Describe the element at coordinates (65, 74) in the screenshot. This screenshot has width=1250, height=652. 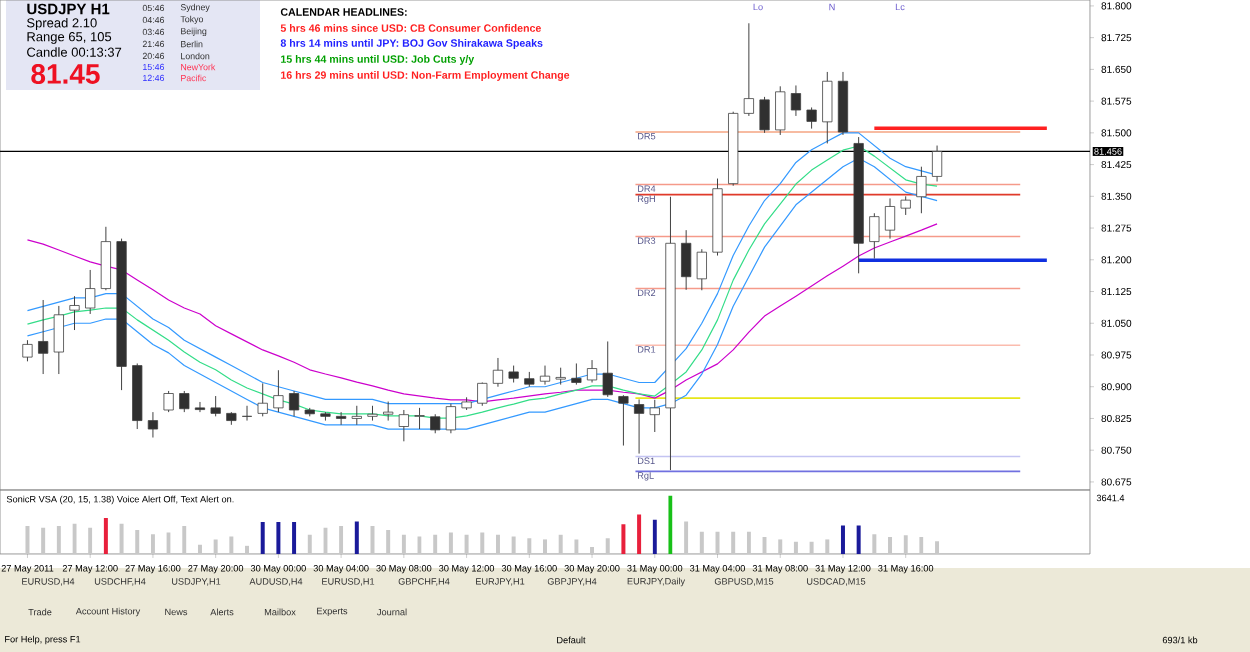
I see `annotation: 81.45` at that location.